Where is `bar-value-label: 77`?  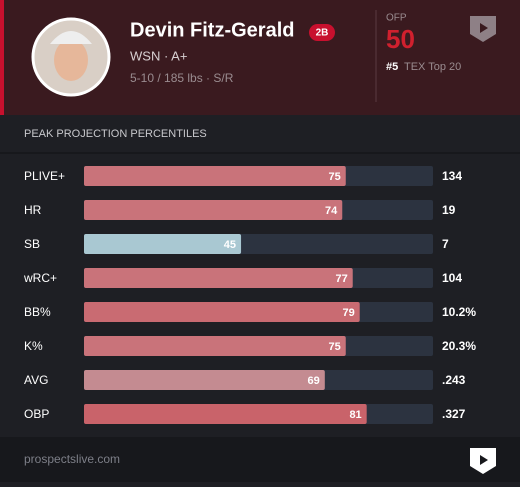
bar-value-label: 77 is located at coordinates (341, 279).